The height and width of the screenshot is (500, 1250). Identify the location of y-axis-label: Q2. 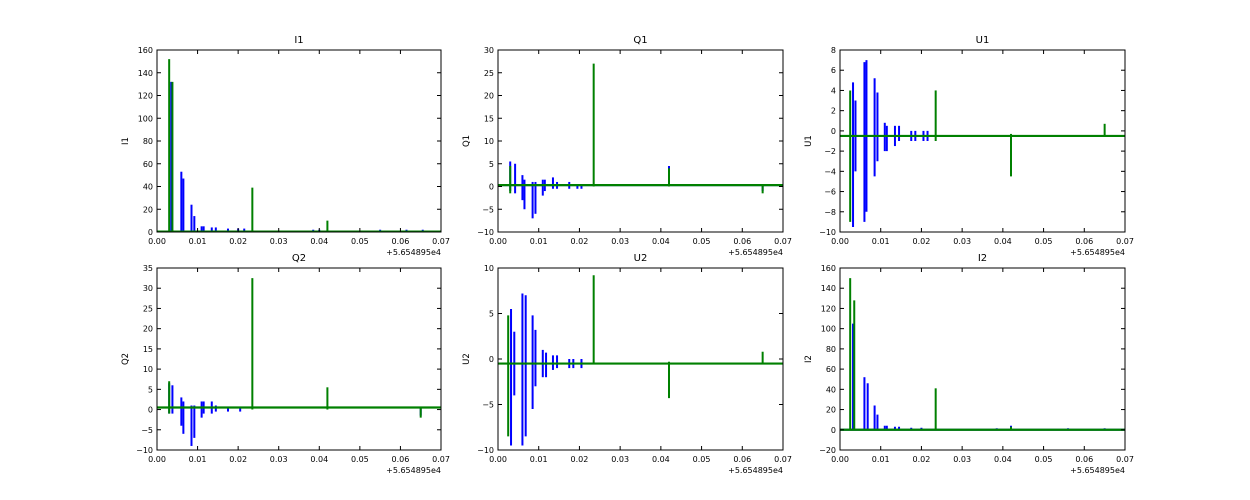
(126, 359).